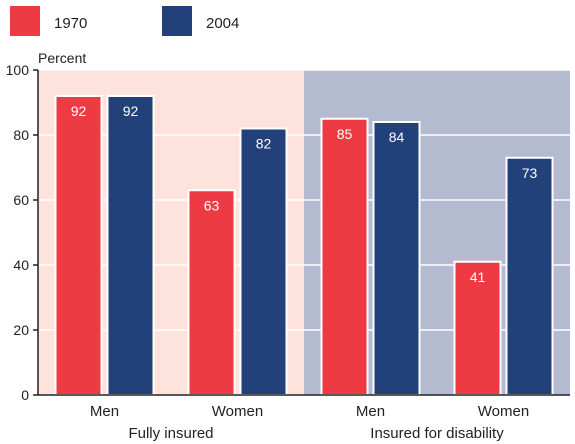 Image resolution: width=575 pixels, height=444 pixels. Describe the element at coordinates (124, 21) in the screenshot. I see `legend: 1970 2004` at that location.